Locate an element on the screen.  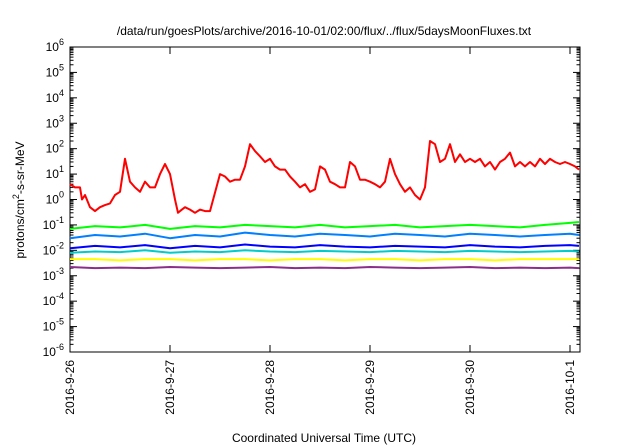
y-tick-label: 10⁶ is located at coordinates (55, 45).